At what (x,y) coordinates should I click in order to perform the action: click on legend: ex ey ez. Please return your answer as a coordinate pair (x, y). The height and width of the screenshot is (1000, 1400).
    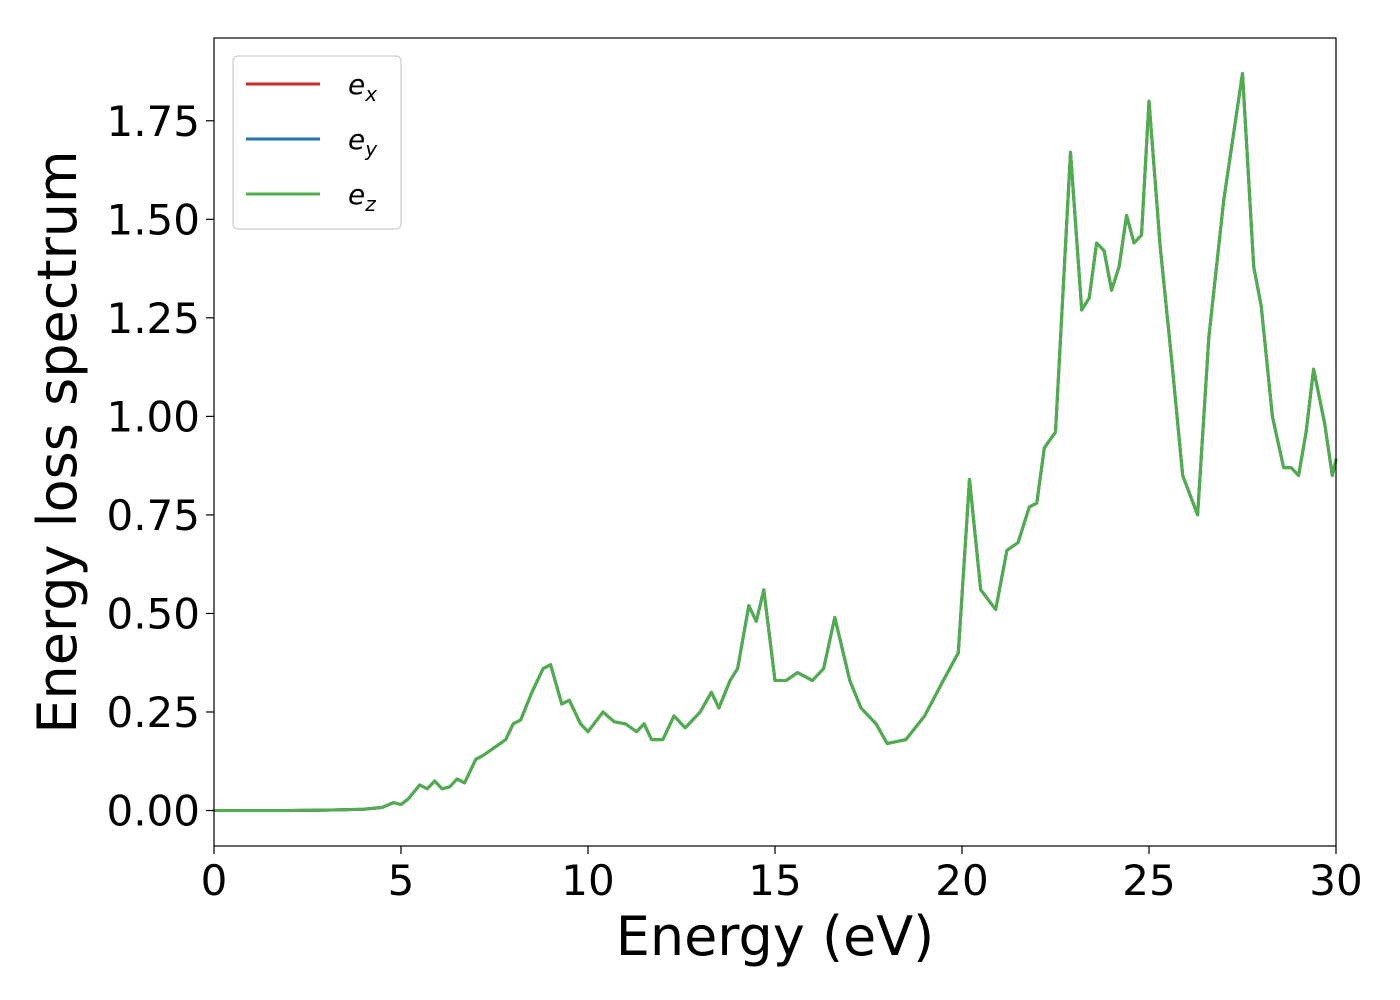
    Looking at the image, I should click on (317, 142).